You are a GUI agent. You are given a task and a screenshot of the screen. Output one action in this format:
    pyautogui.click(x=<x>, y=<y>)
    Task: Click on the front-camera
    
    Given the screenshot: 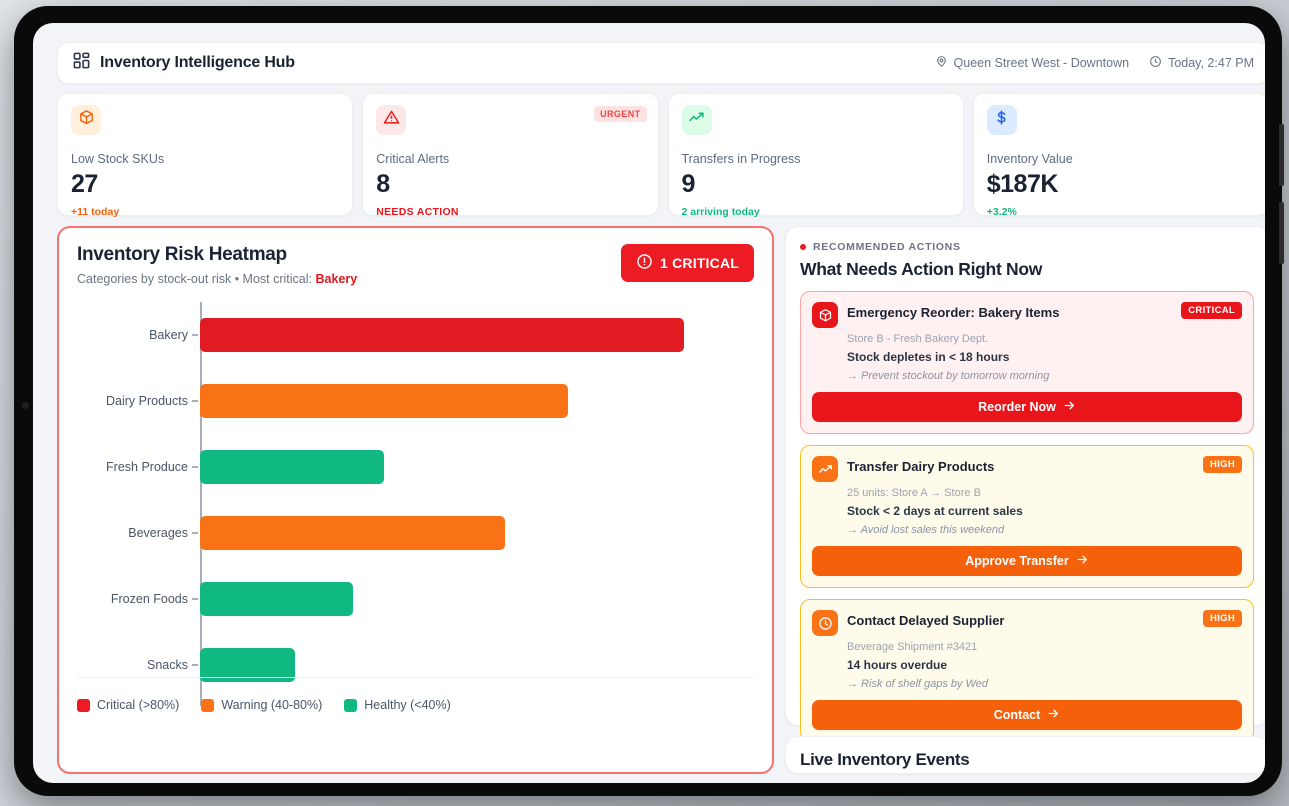 What is the action you would take?
    pyautogui.click(x=25, y=405)
    